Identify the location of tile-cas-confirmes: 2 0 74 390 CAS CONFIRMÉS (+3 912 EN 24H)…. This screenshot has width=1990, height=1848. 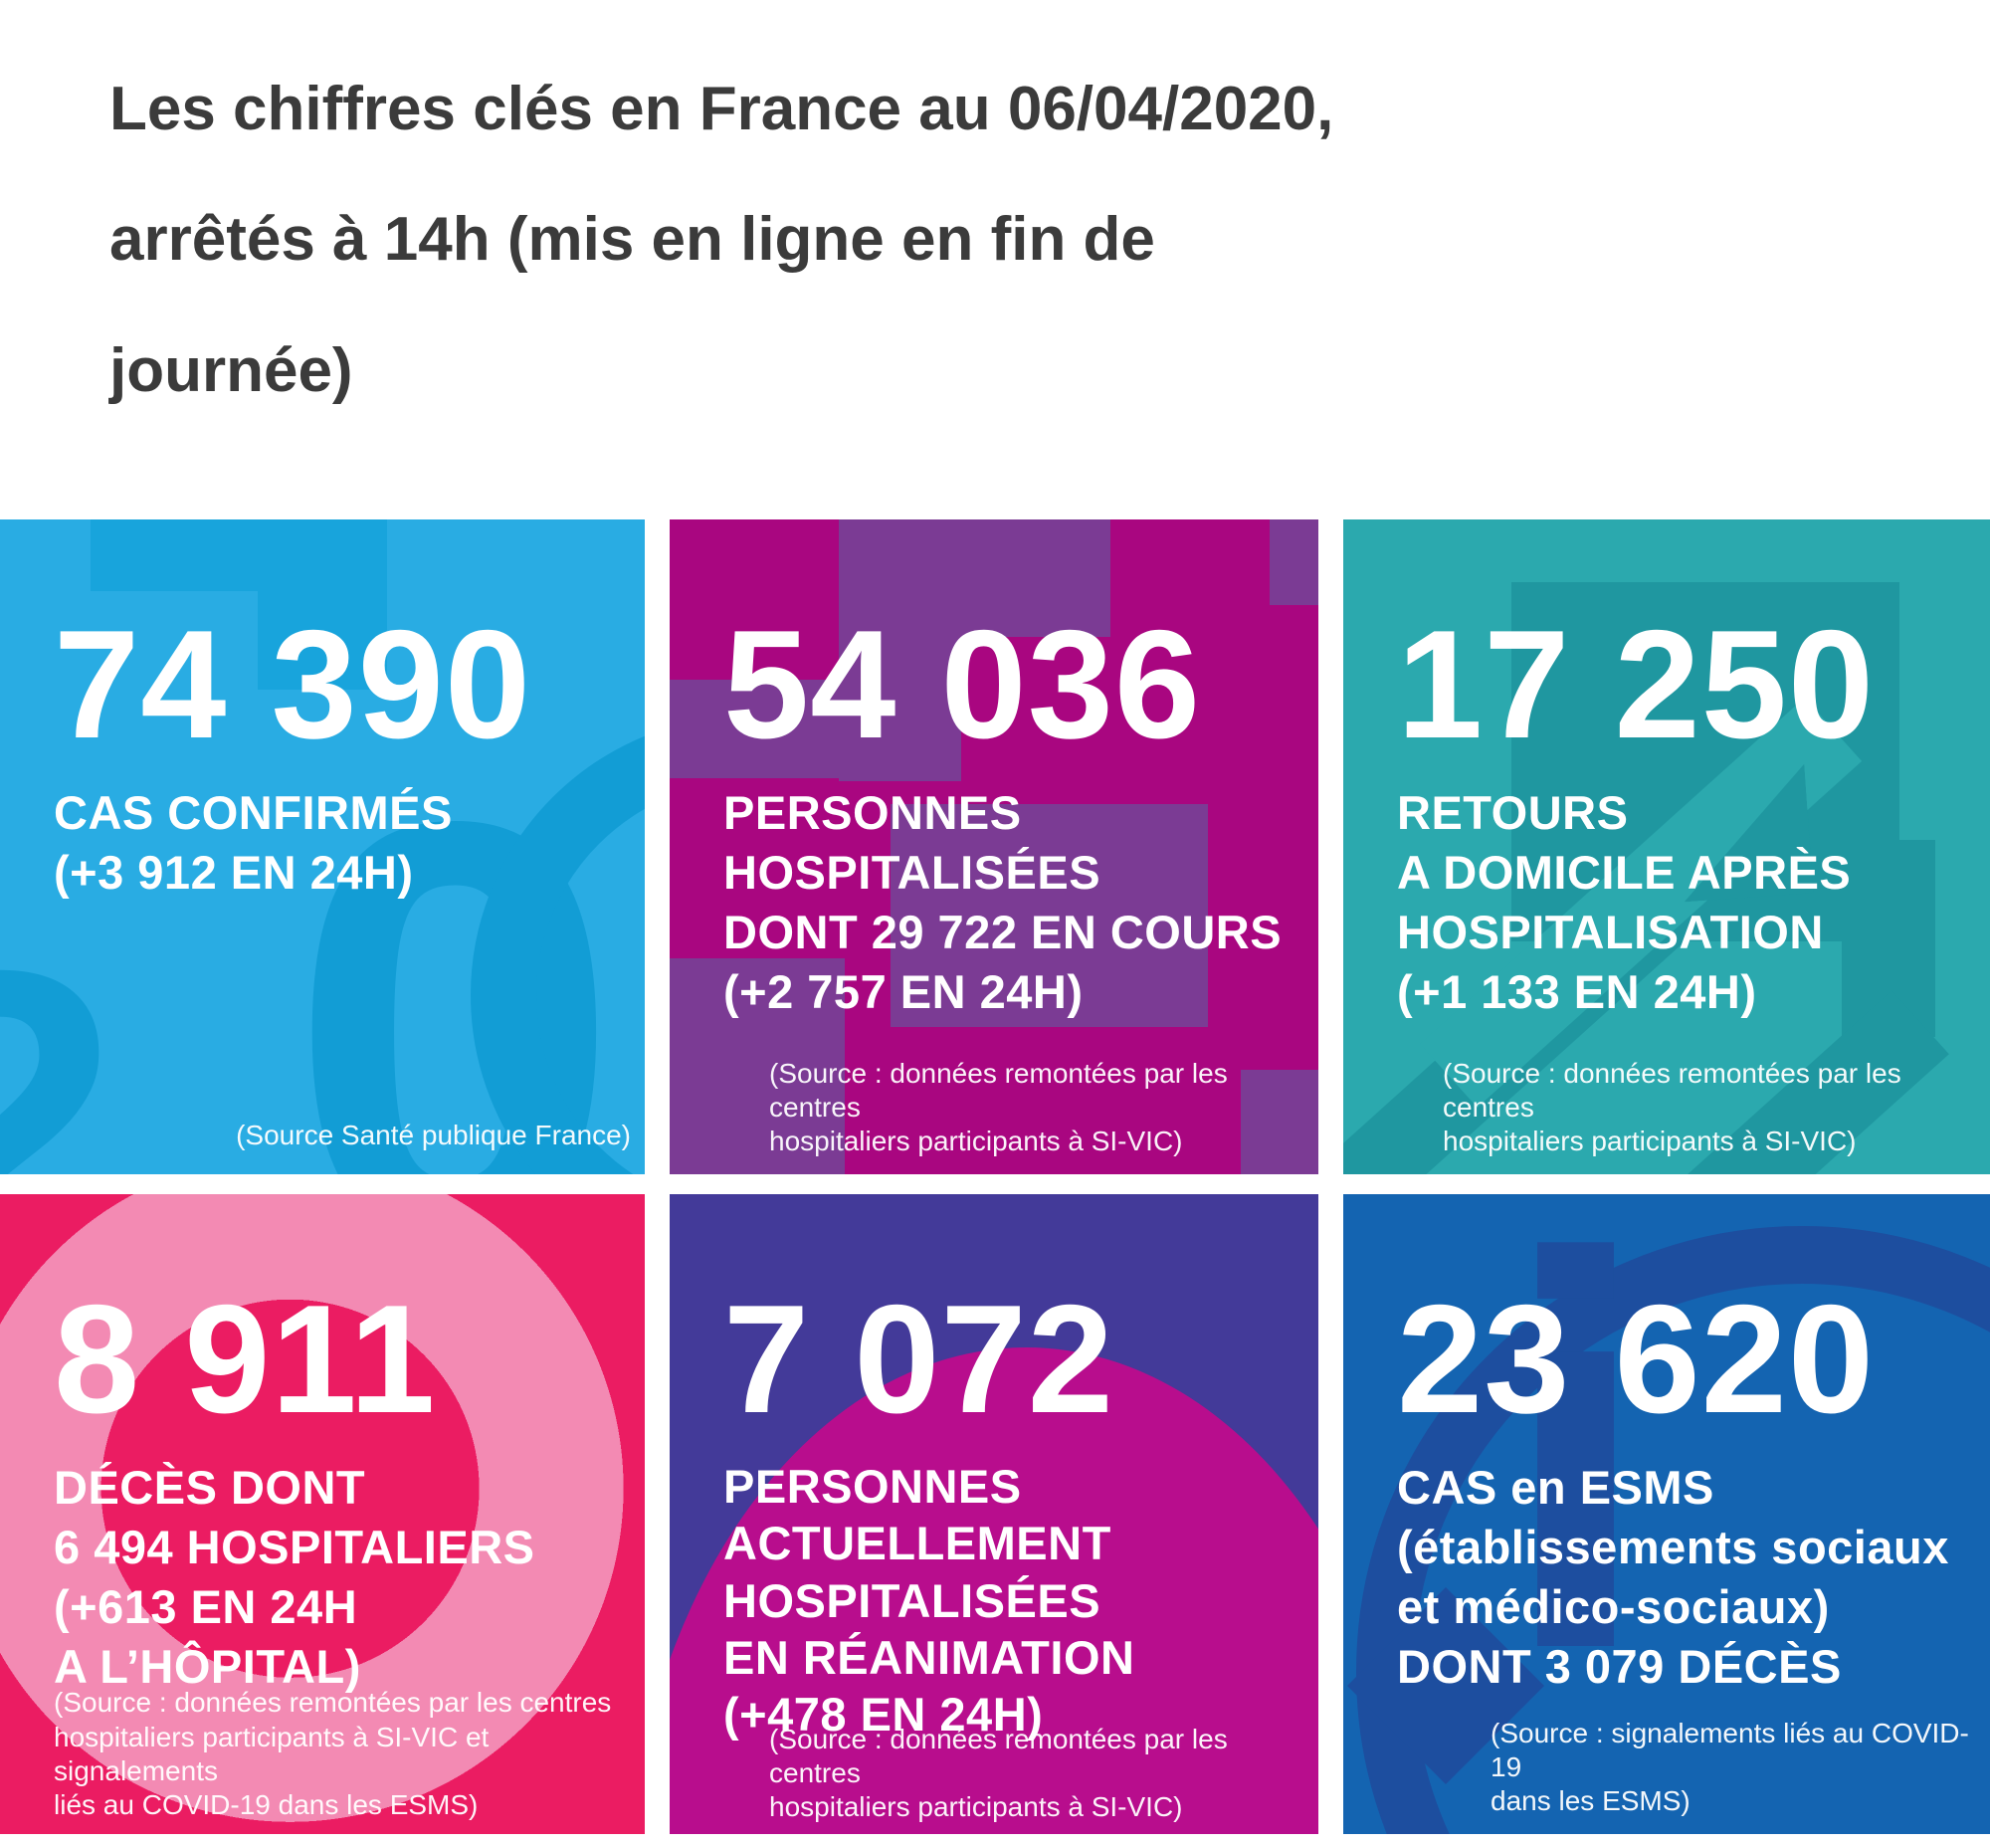
(322, 846).